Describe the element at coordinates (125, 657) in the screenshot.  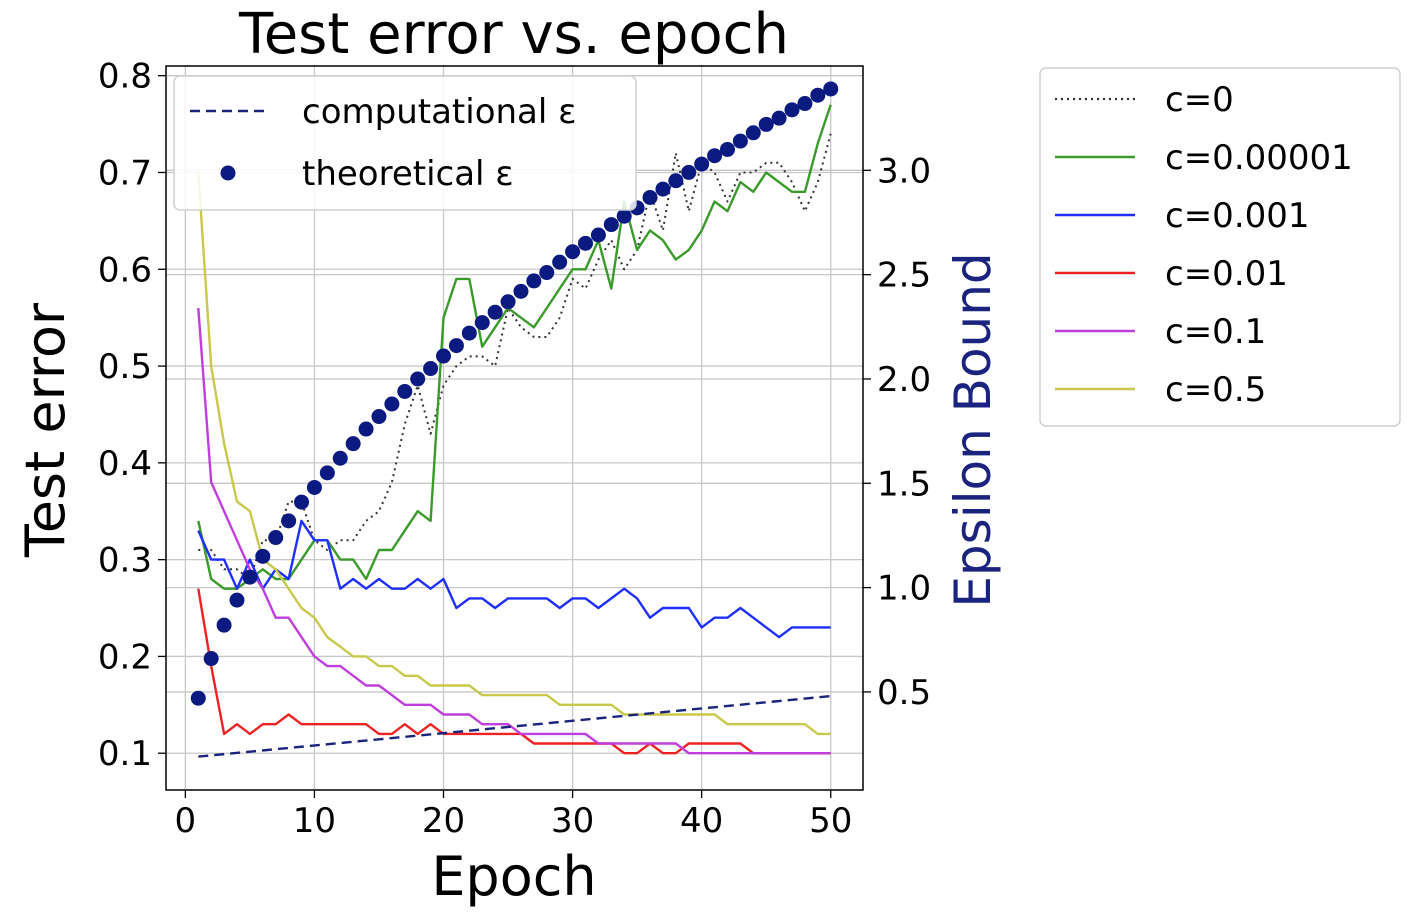
I see `y-tick-label: 0.2` at that location.